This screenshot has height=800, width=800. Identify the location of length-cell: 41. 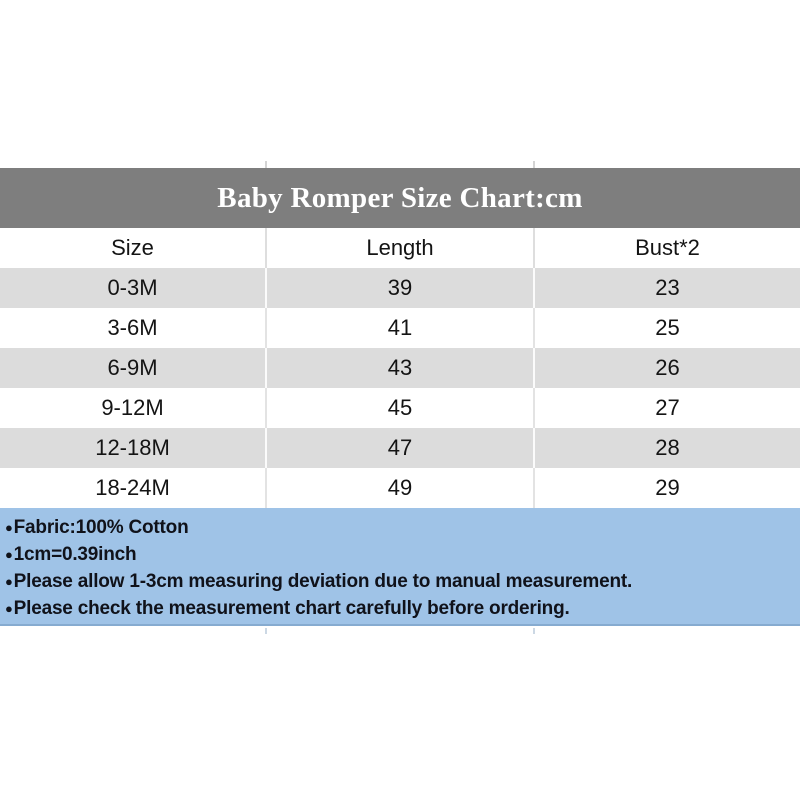
(399, 328).